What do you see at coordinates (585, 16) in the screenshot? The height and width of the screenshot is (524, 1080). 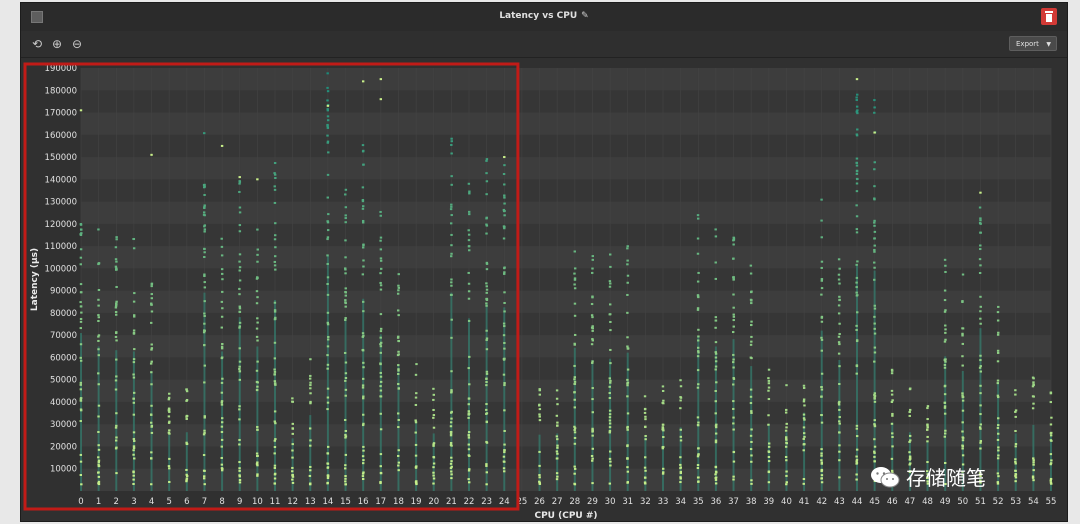 I see `edit-pencil-icon: ✎` at bounding box center [585, 16].